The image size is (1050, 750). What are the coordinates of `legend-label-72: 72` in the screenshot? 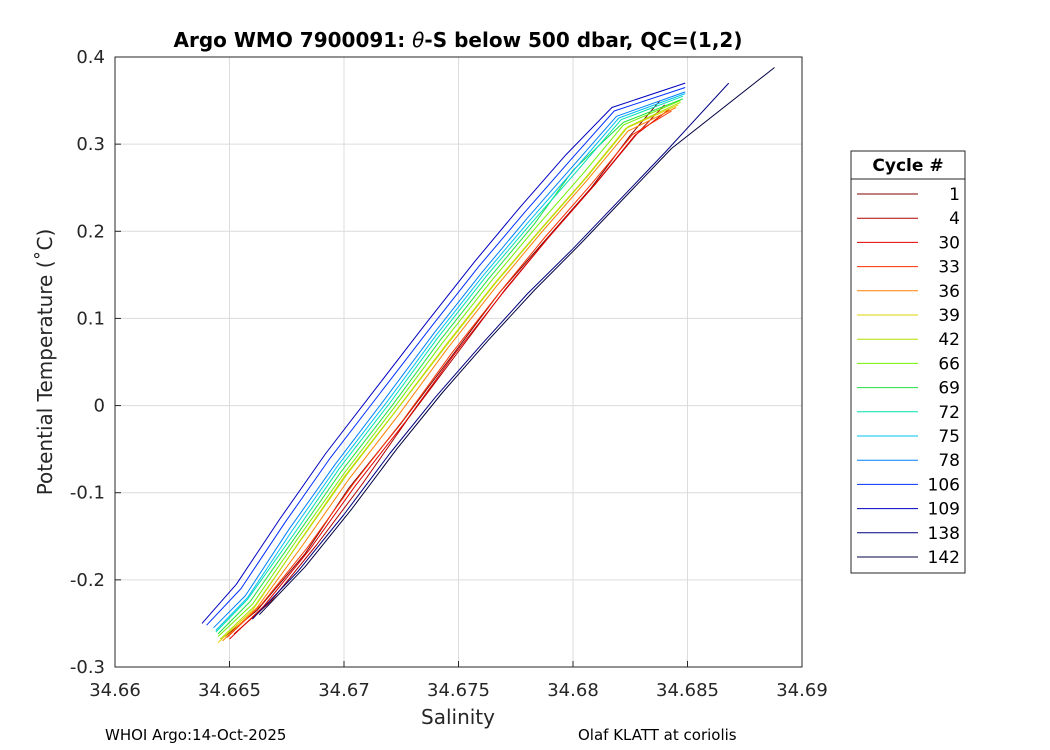 It's located at (949, 413).